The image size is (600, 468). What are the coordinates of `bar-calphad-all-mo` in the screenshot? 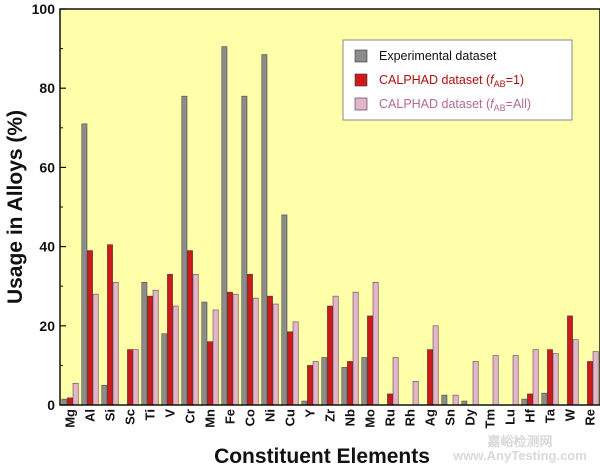 It's located at (375, 343).